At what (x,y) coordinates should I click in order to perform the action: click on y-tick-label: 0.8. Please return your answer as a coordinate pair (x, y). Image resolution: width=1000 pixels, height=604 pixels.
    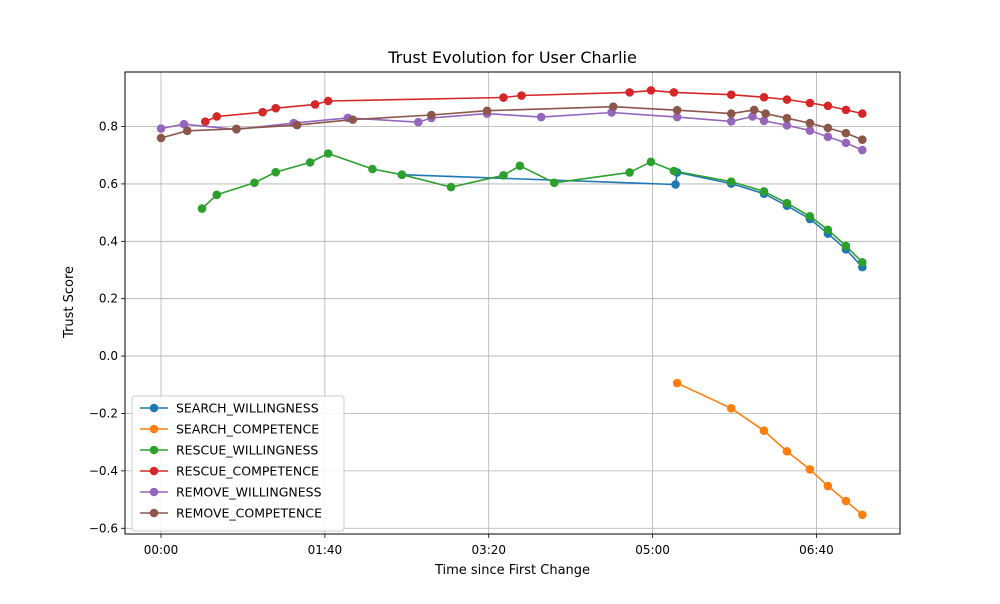
    Looking at the image, I should click on (108, 127).